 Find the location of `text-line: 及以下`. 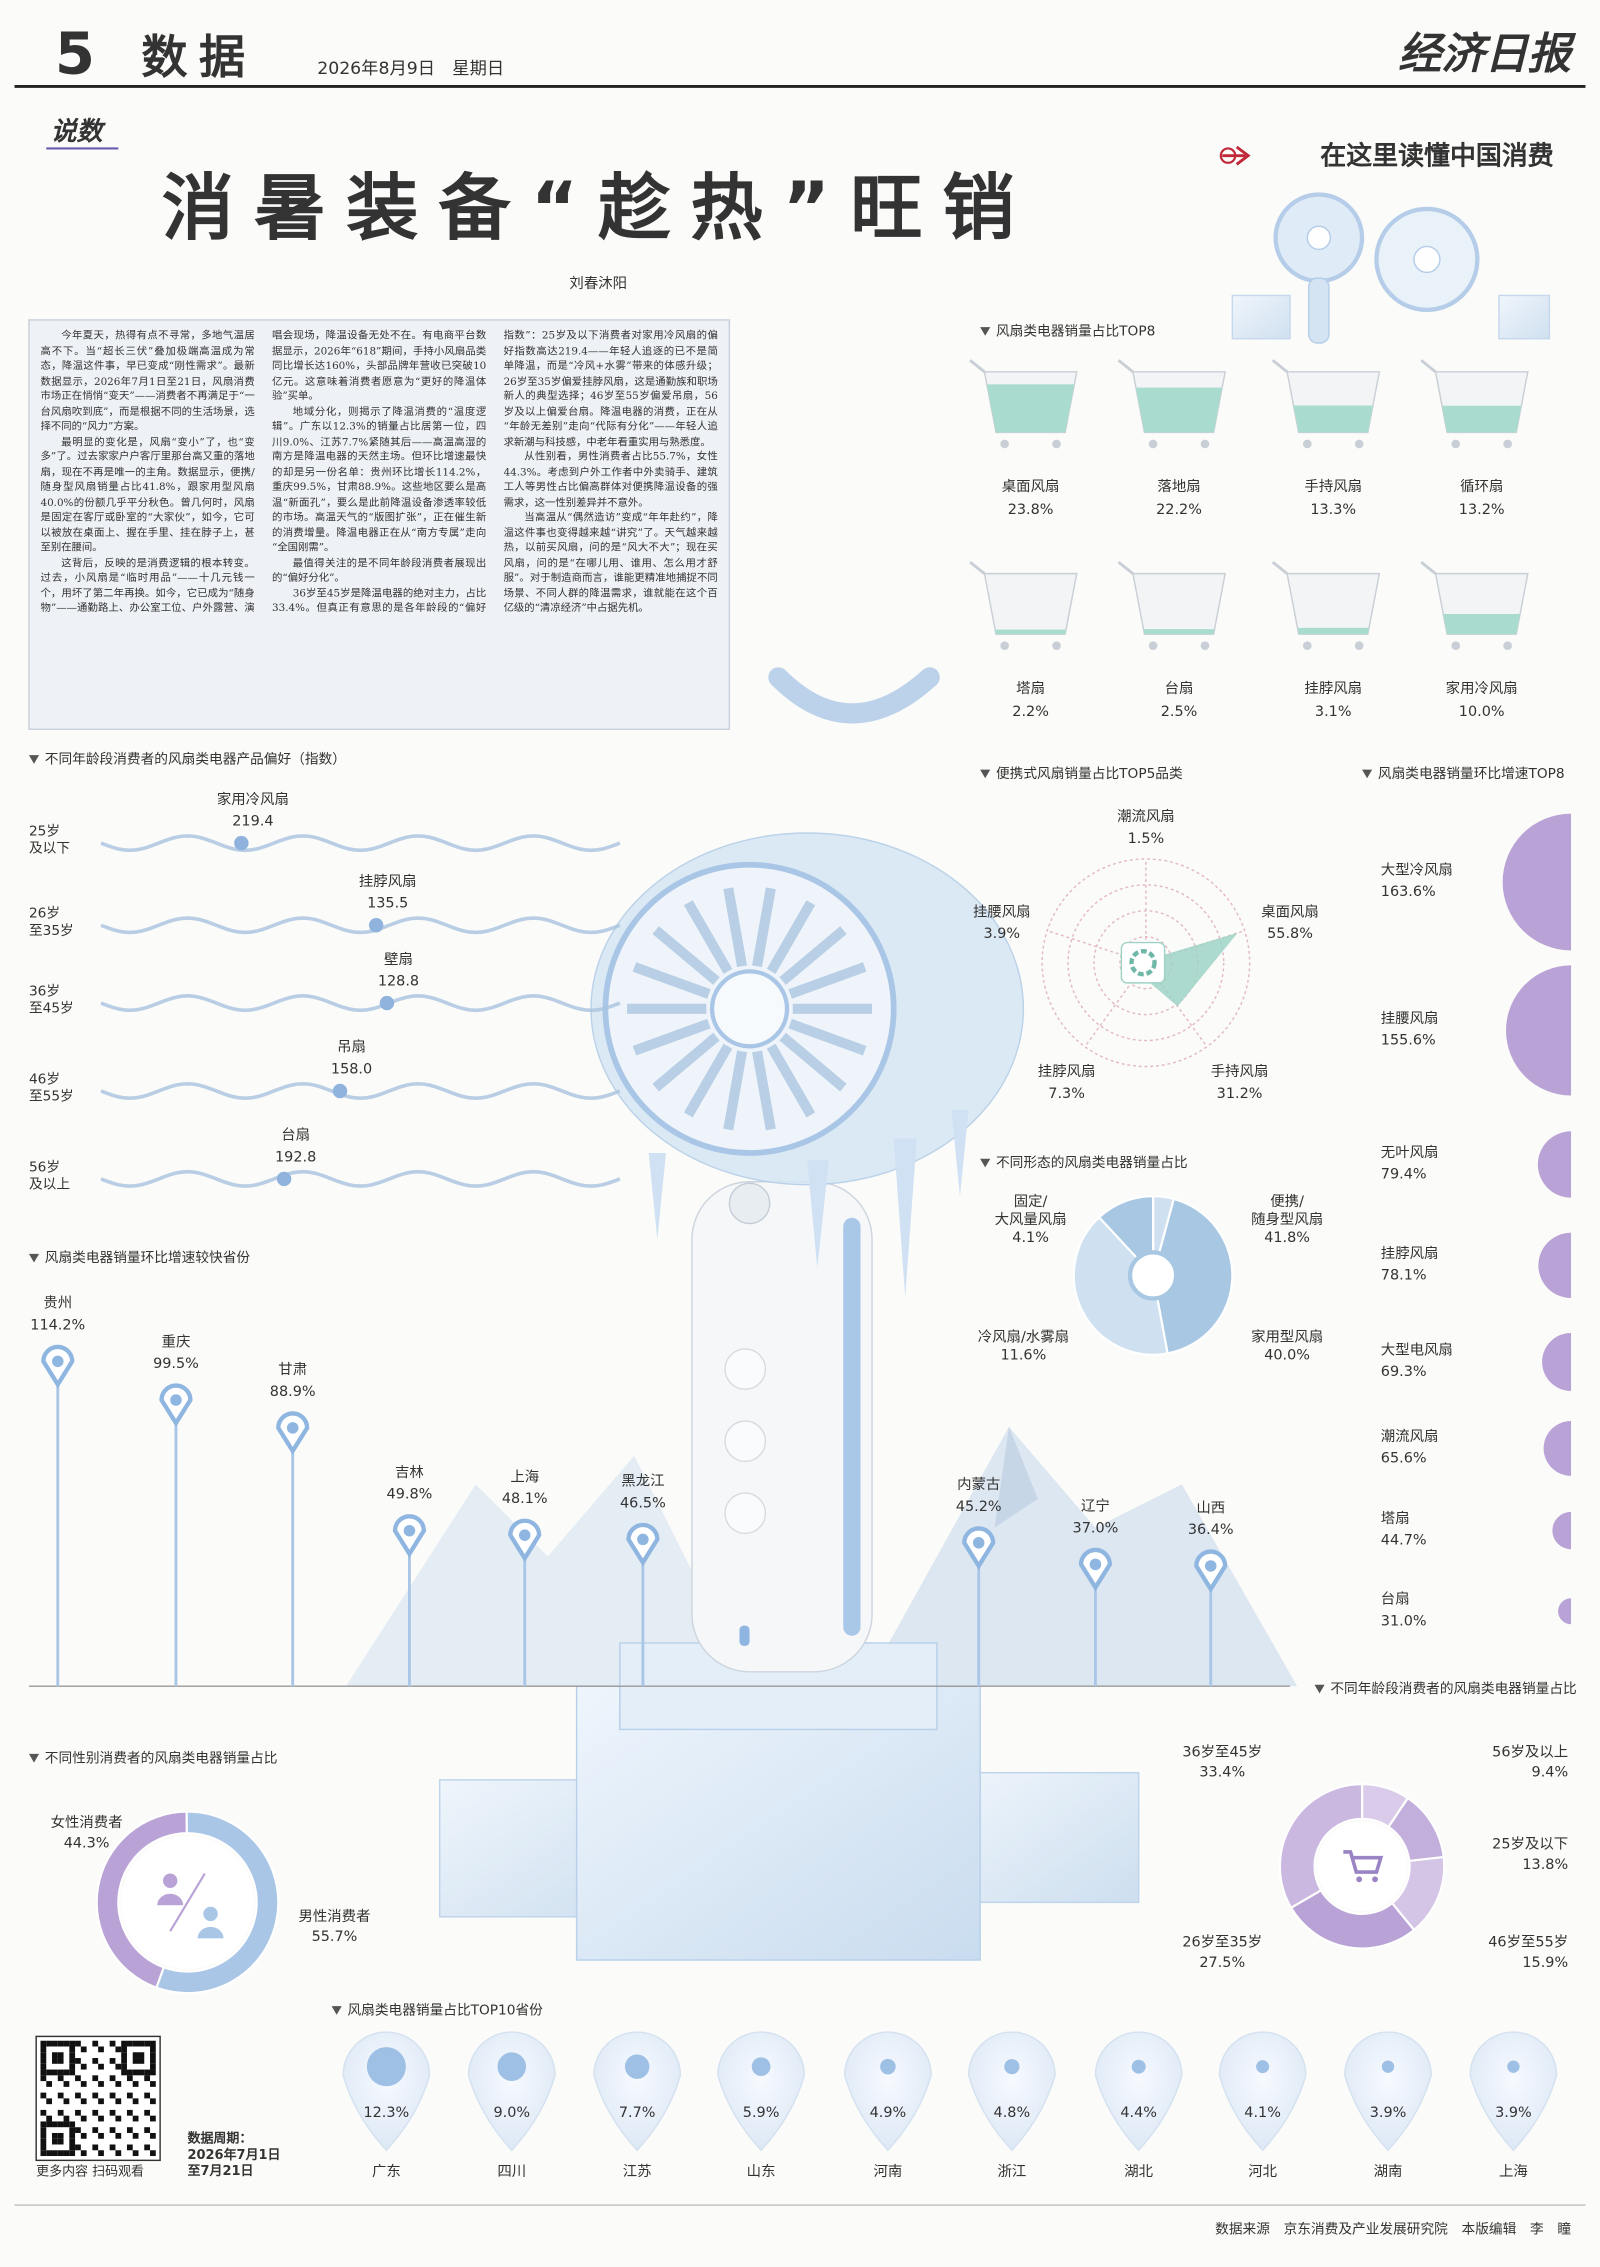

text-line: 及以下 is located at coordinates (49, 849).